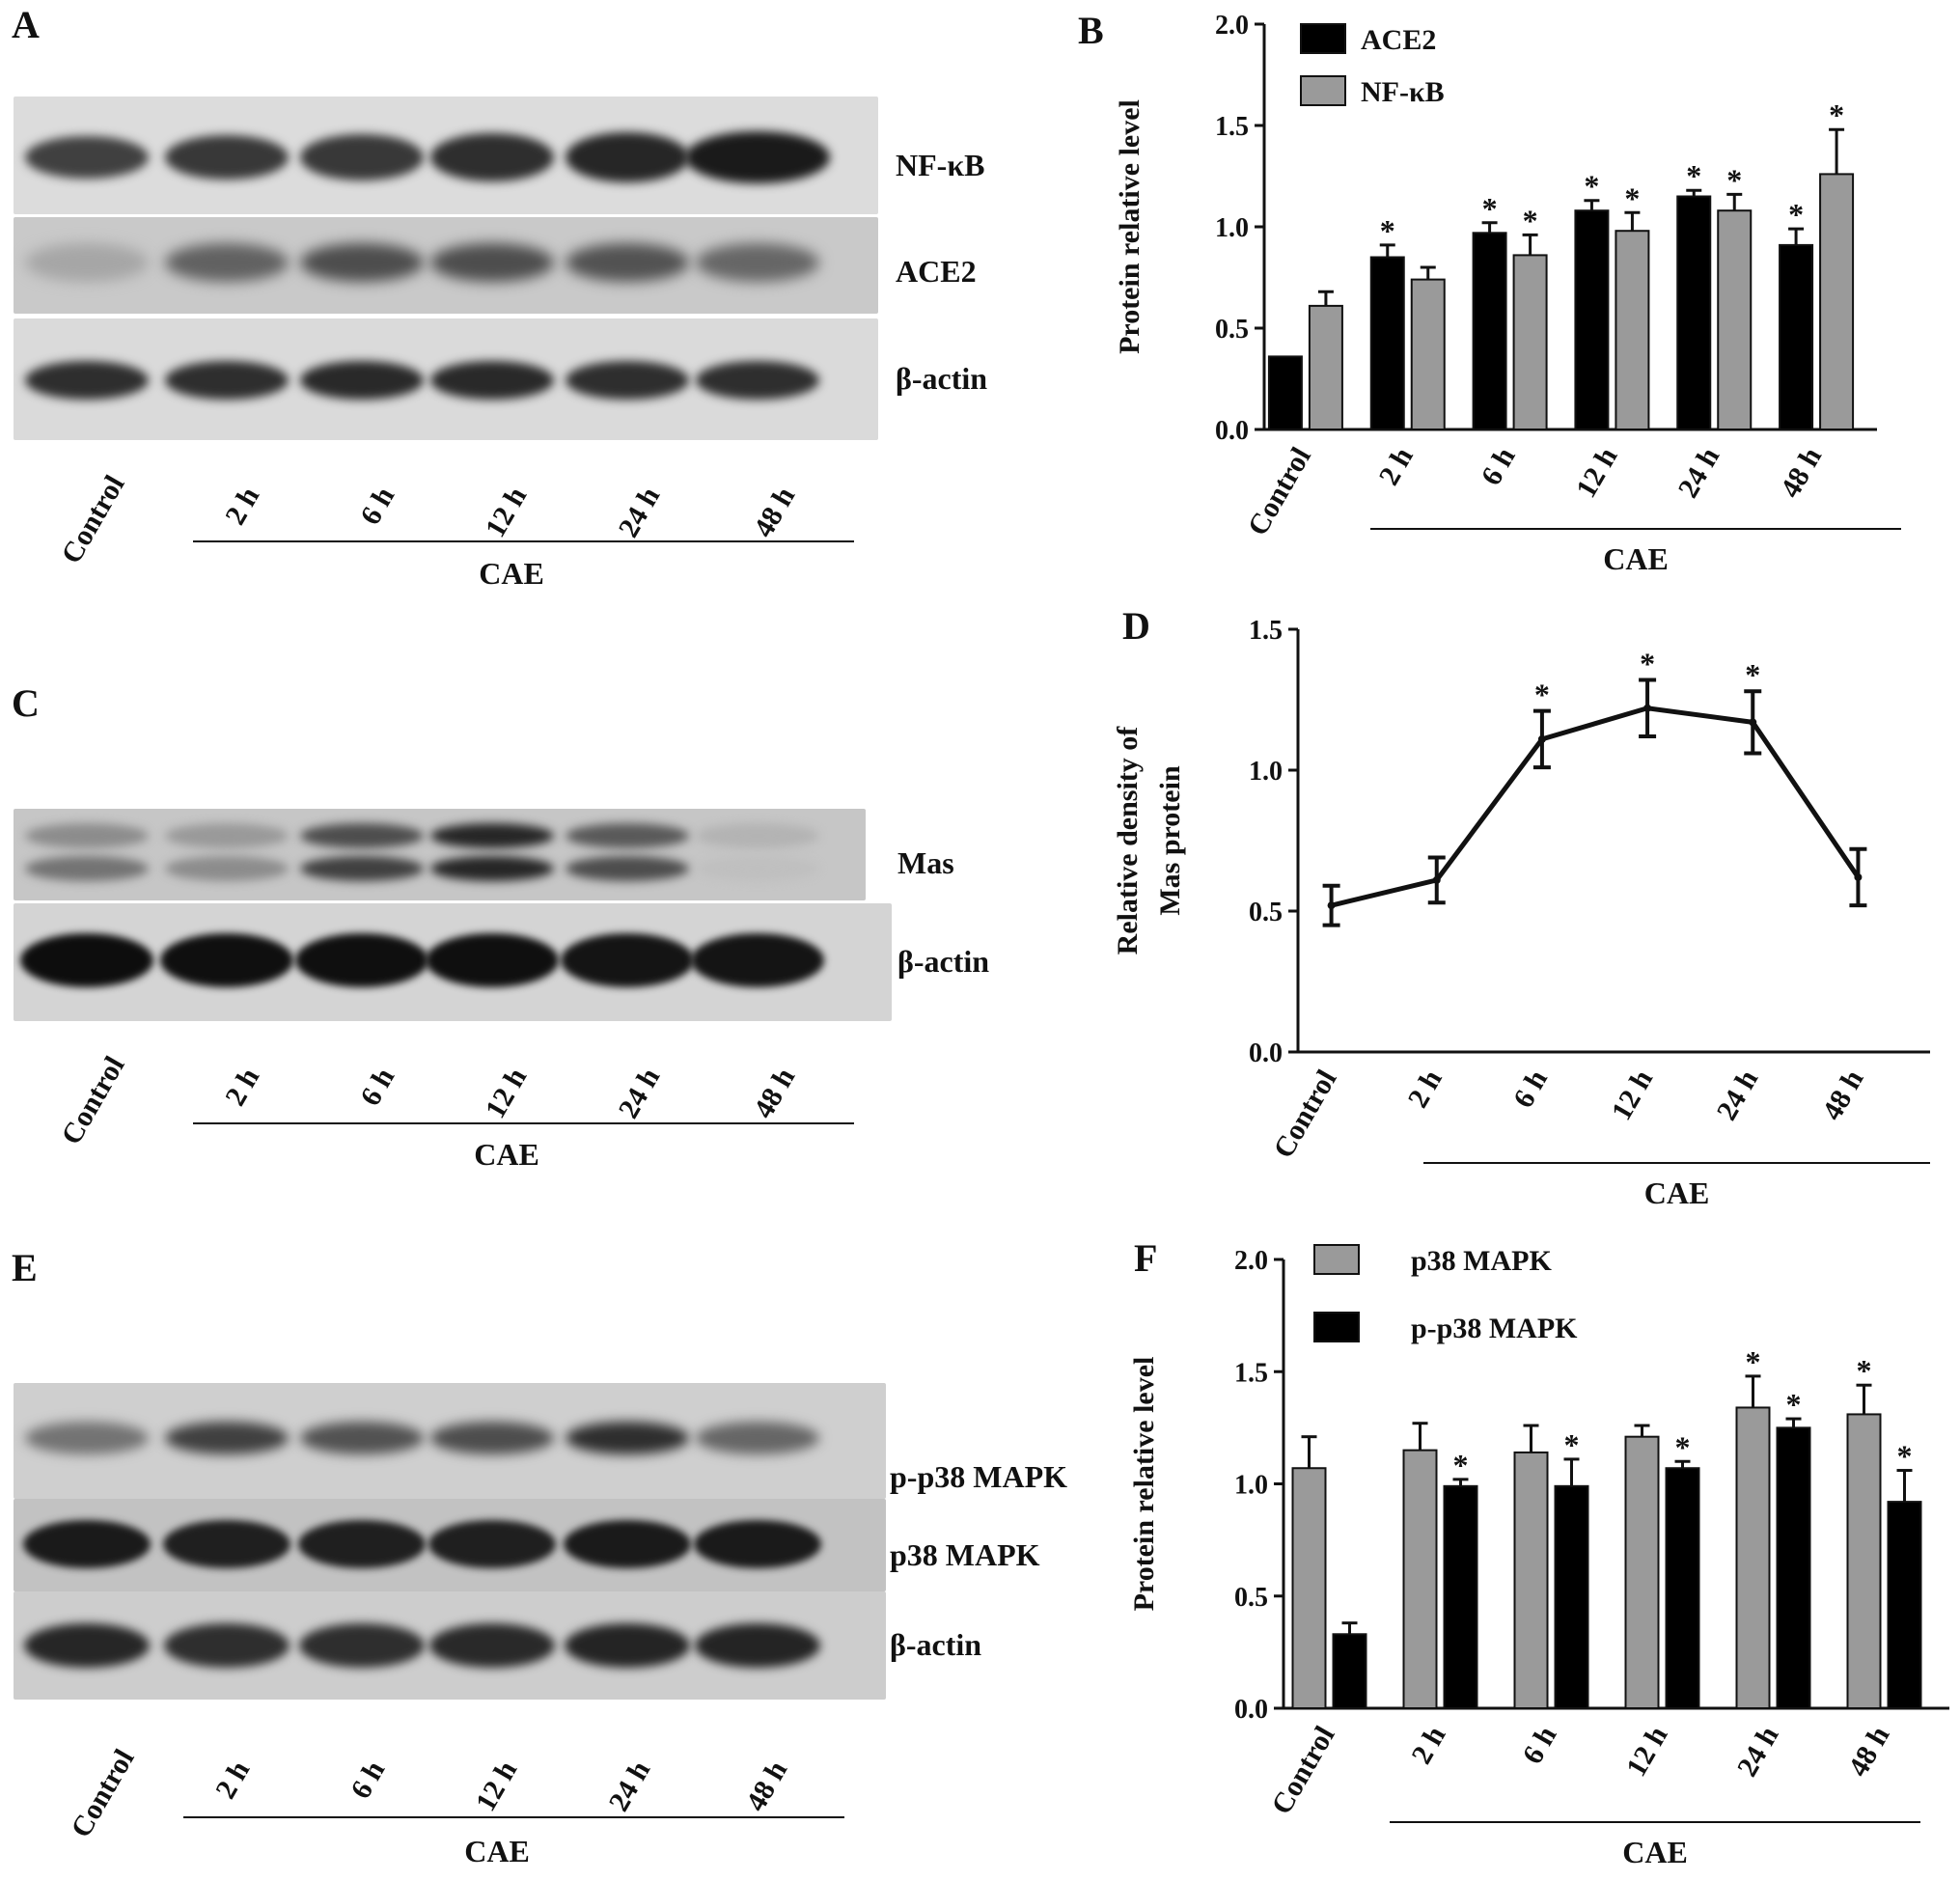 The height and width of the screenshot is (1881, 1960). What do you see at coordinates (943, 961) in the screenshot?
I see `blot-label-actin-c: β-actin` at bounding box center [943, 961].